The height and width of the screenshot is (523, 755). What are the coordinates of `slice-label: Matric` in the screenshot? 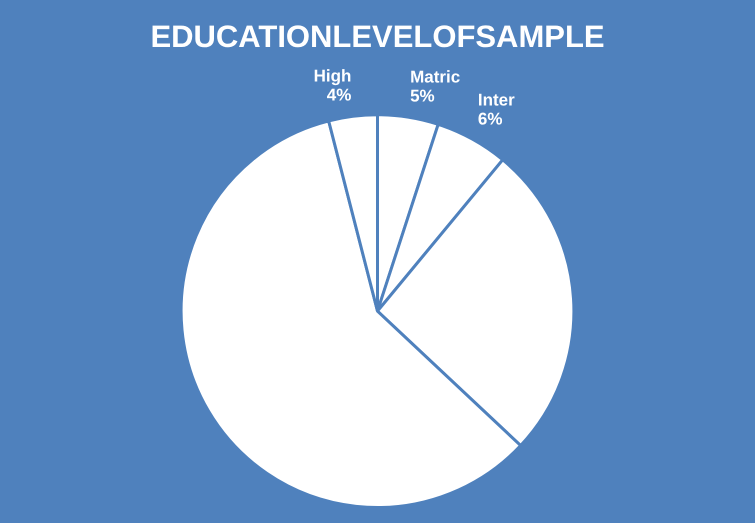 It's located at (435, 76).